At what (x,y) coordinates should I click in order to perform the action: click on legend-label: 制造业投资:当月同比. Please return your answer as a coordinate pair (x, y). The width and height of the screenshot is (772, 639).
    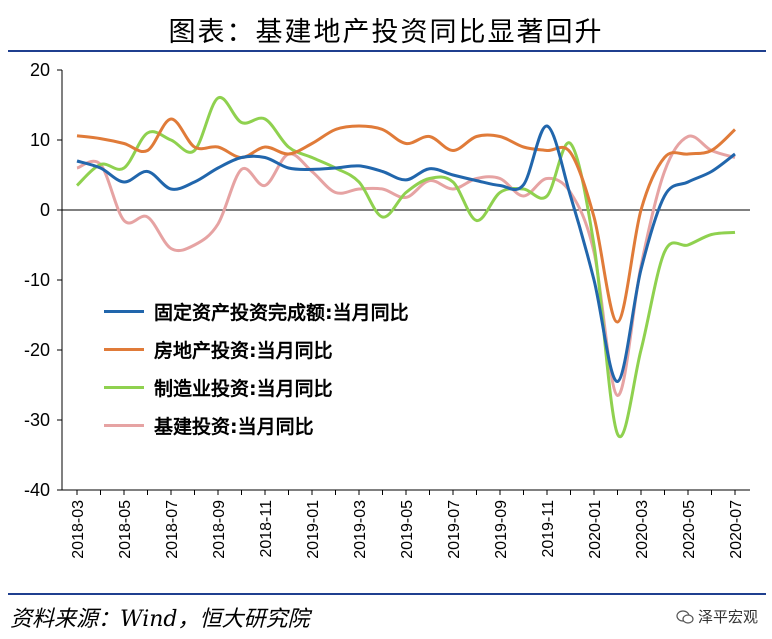
    Looking at the image, I should click on (243, 388).